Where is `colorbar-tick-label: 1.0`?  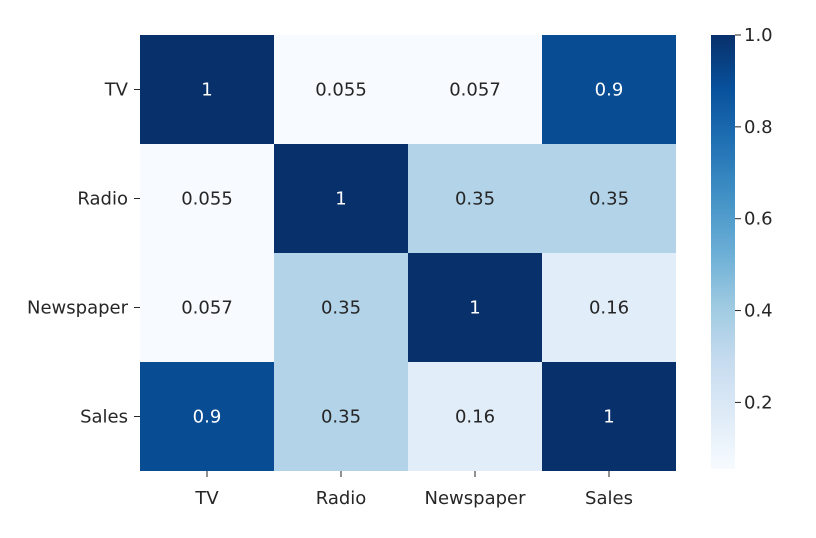
colorbar-tick-label: 1.0 is located at coordinates (758, 35).